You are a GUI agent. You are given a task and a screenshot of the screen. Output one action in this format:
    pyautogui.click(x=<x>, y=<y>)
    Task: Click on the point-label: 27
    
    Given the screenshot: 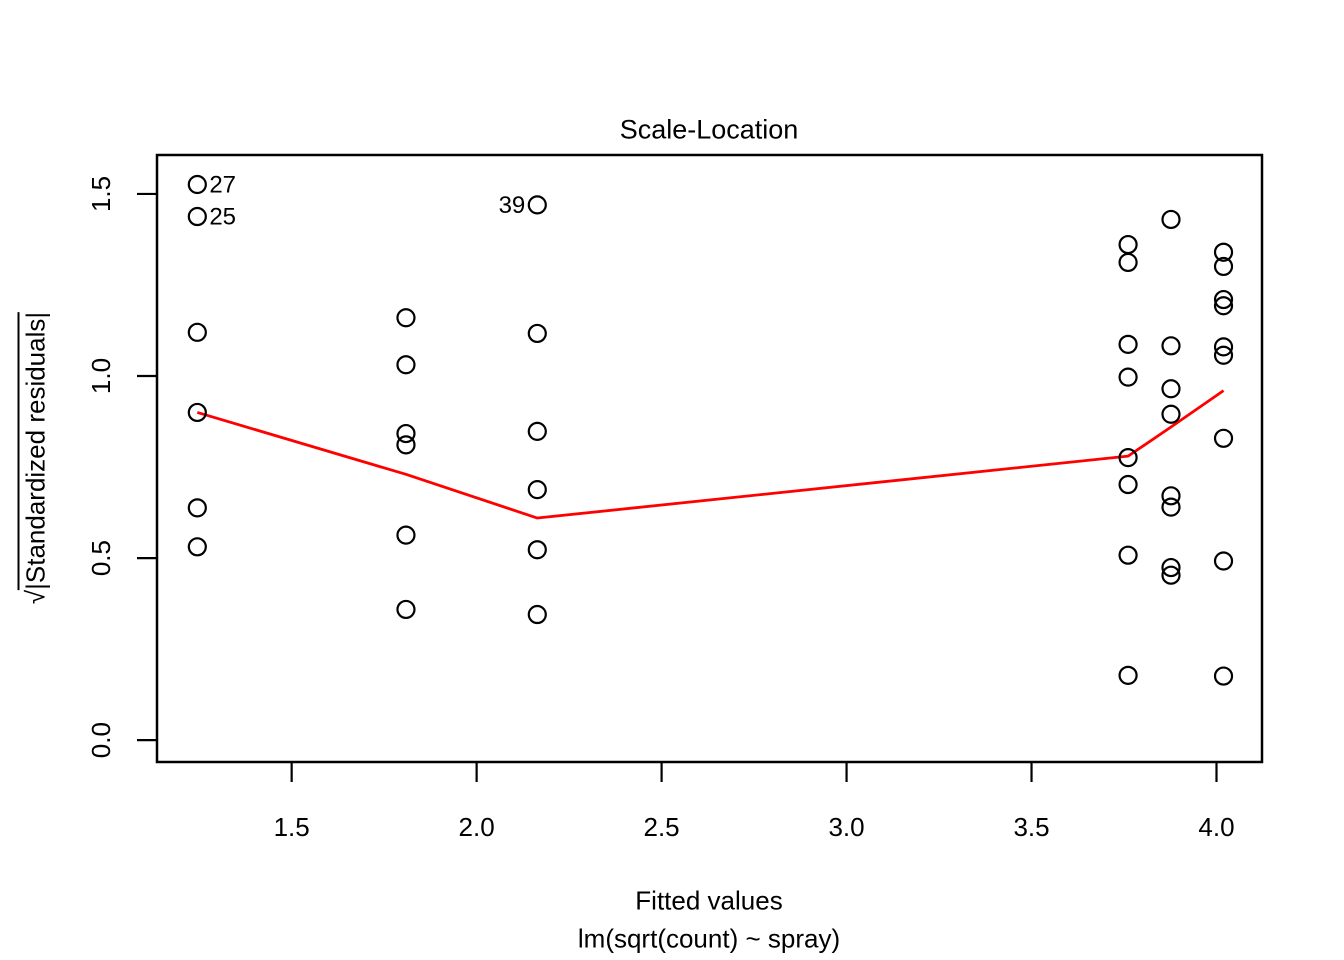 What is the action you would take?
    pyautogui.click(x=222, y=184)
    